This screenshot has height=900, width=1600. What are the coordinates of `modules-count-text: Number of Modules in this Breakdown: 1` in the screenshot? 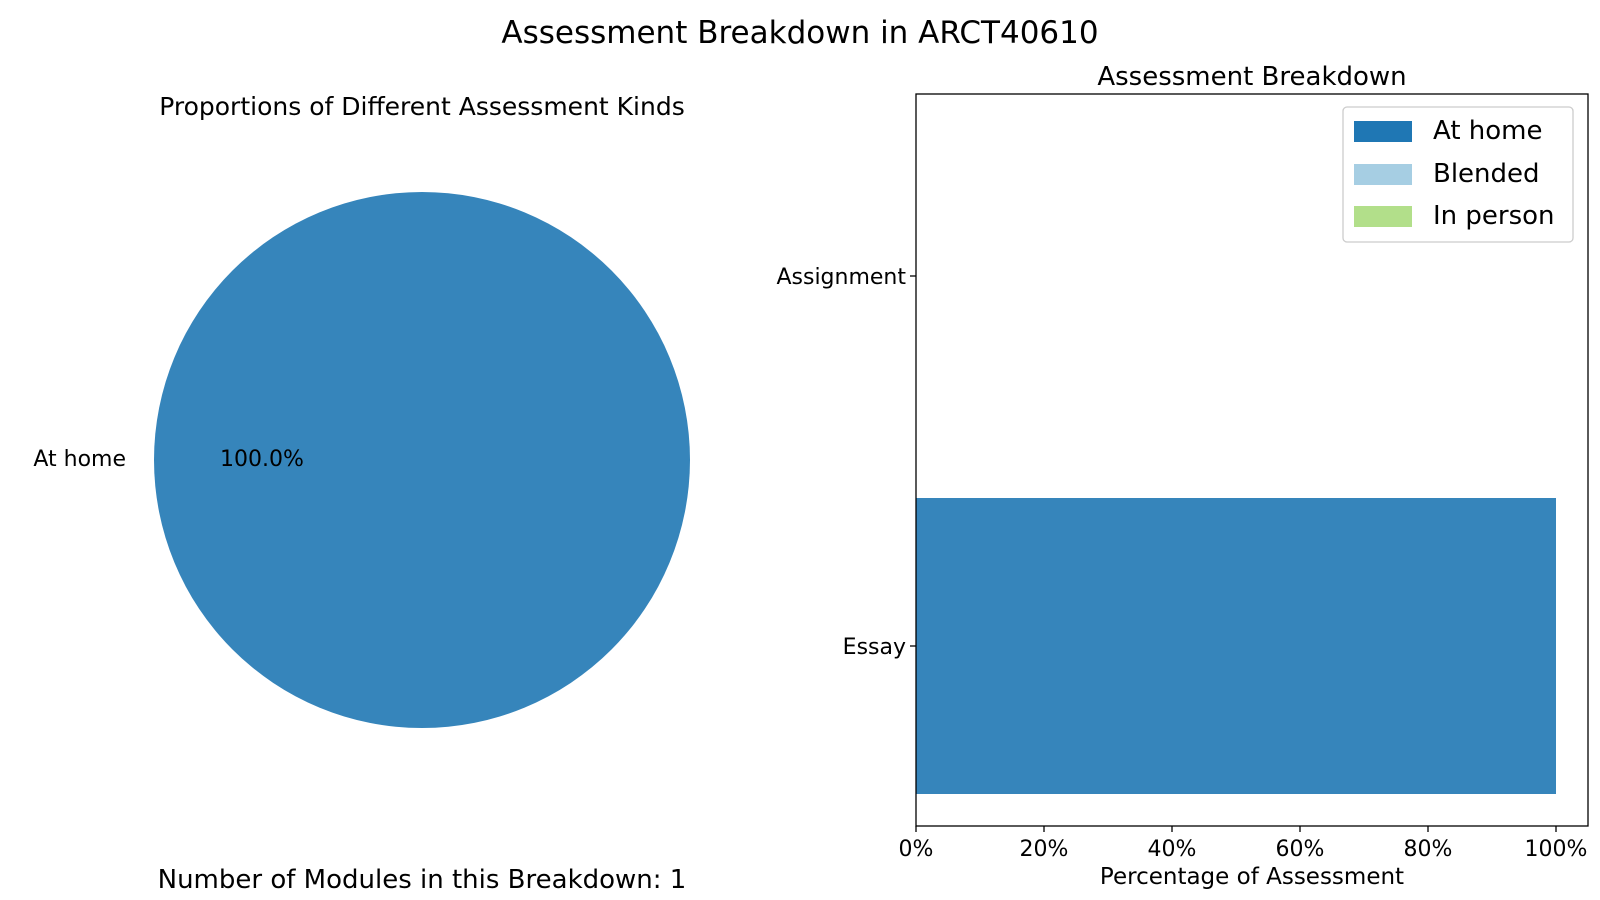 It's located at (422, 880).